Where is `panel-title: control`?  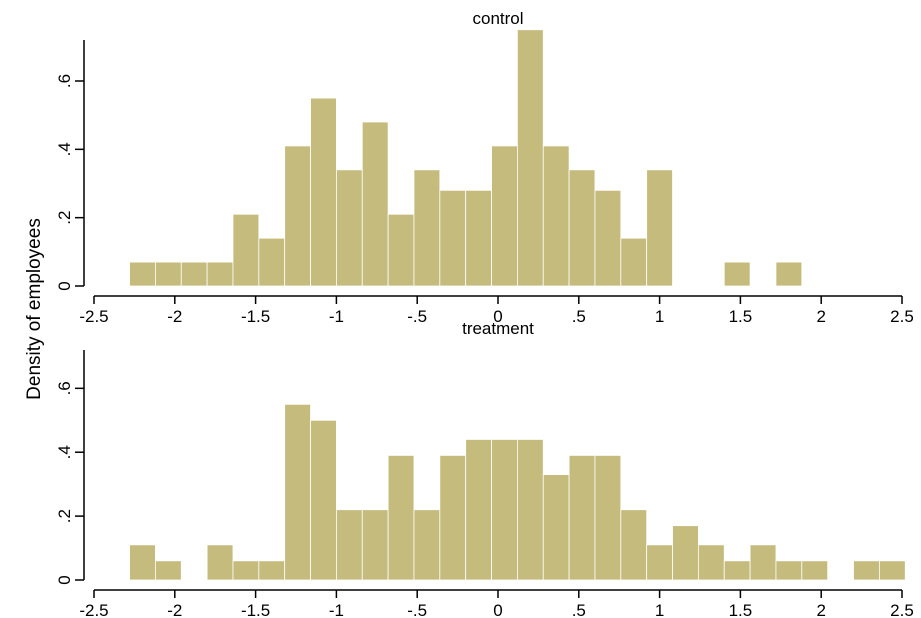
panel-title: control is located at coordinates (497, 18).